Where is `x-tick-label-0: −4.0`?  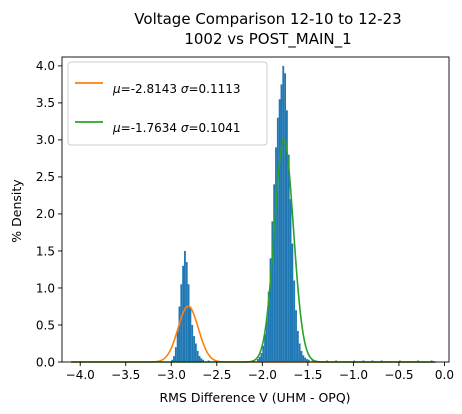
x-tick-label-0: −4.0 is located at coordinates (80, 375).